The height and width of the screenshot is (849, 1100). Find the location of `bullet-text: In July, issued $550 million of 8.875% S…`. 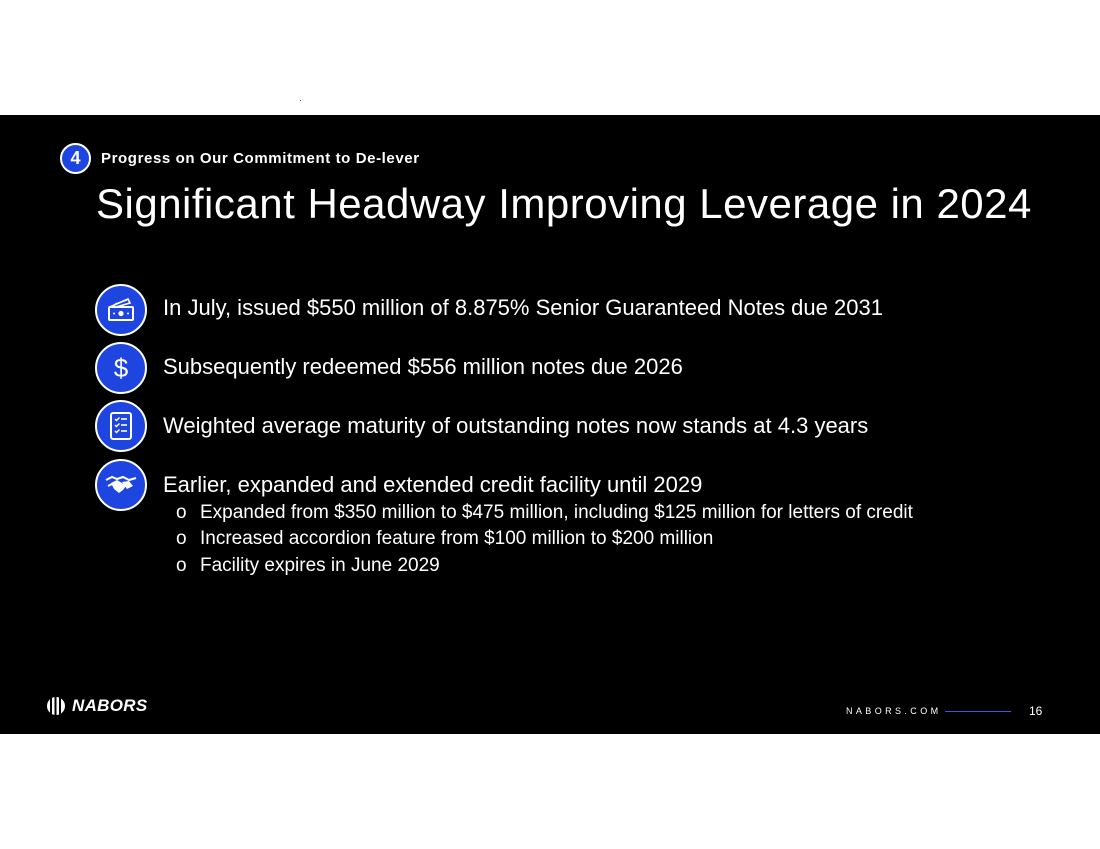

bullet-text: In July, issued $550 million of 8.875% S… is located at coordinates (523, 307).